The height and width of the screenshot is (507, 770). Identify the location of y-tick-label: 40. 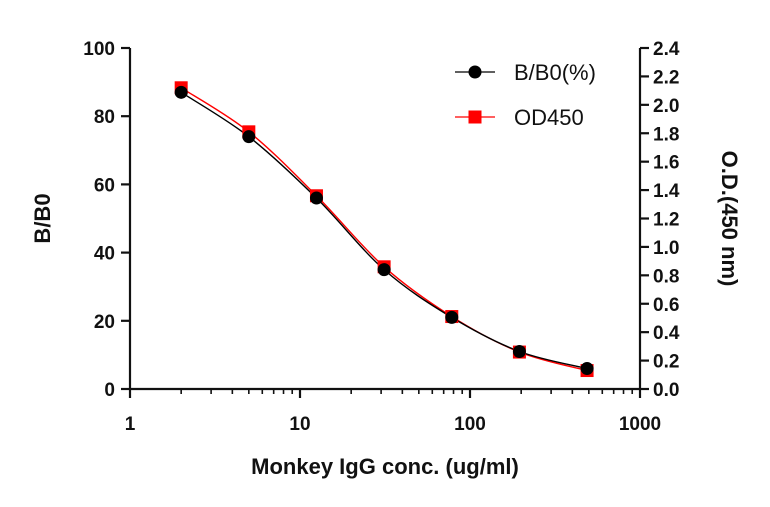
(104, 254).